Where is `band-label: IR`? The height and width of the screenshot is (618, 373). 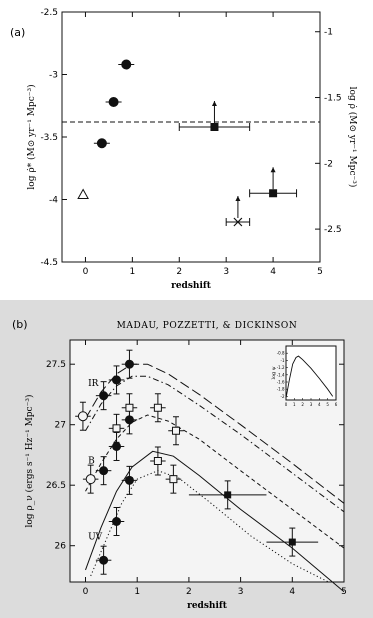
band-label: IR is located at coordinates (93, 384).